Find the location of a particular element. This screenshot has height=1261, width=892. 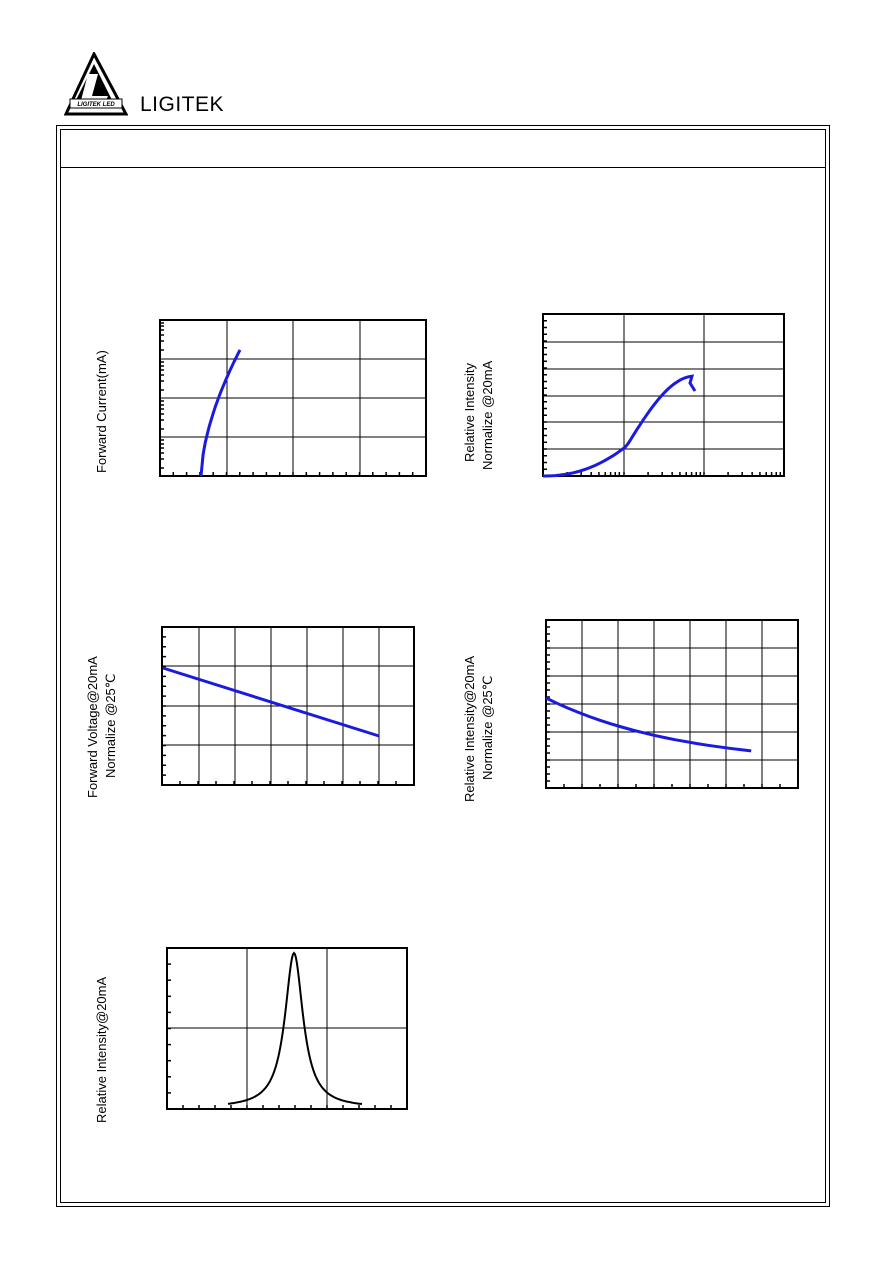

chart1-grid is located at coordinates (293, 398).